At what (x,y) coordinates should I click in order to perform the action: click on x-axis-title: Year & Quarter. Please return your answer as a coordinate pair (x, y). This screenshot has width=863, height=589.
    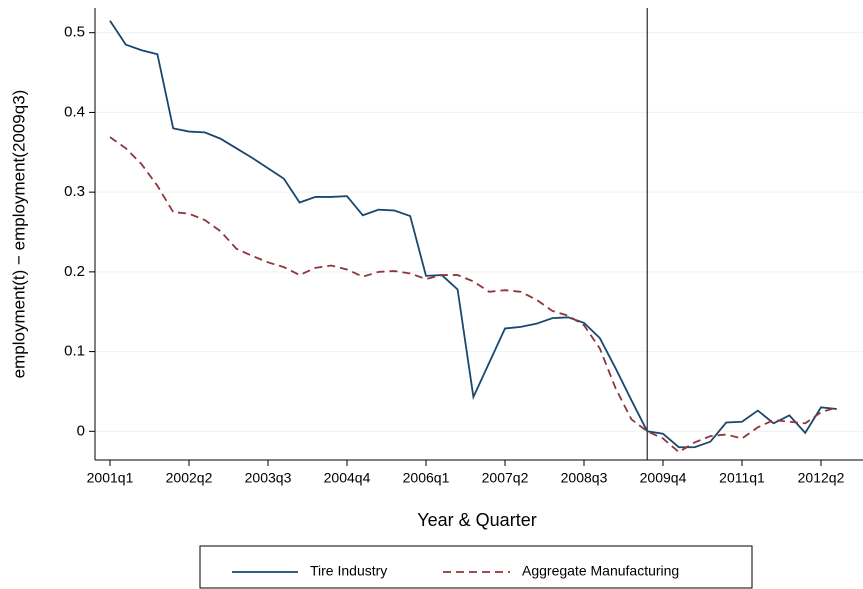
    Looking at the image, I should click on (476, 520).